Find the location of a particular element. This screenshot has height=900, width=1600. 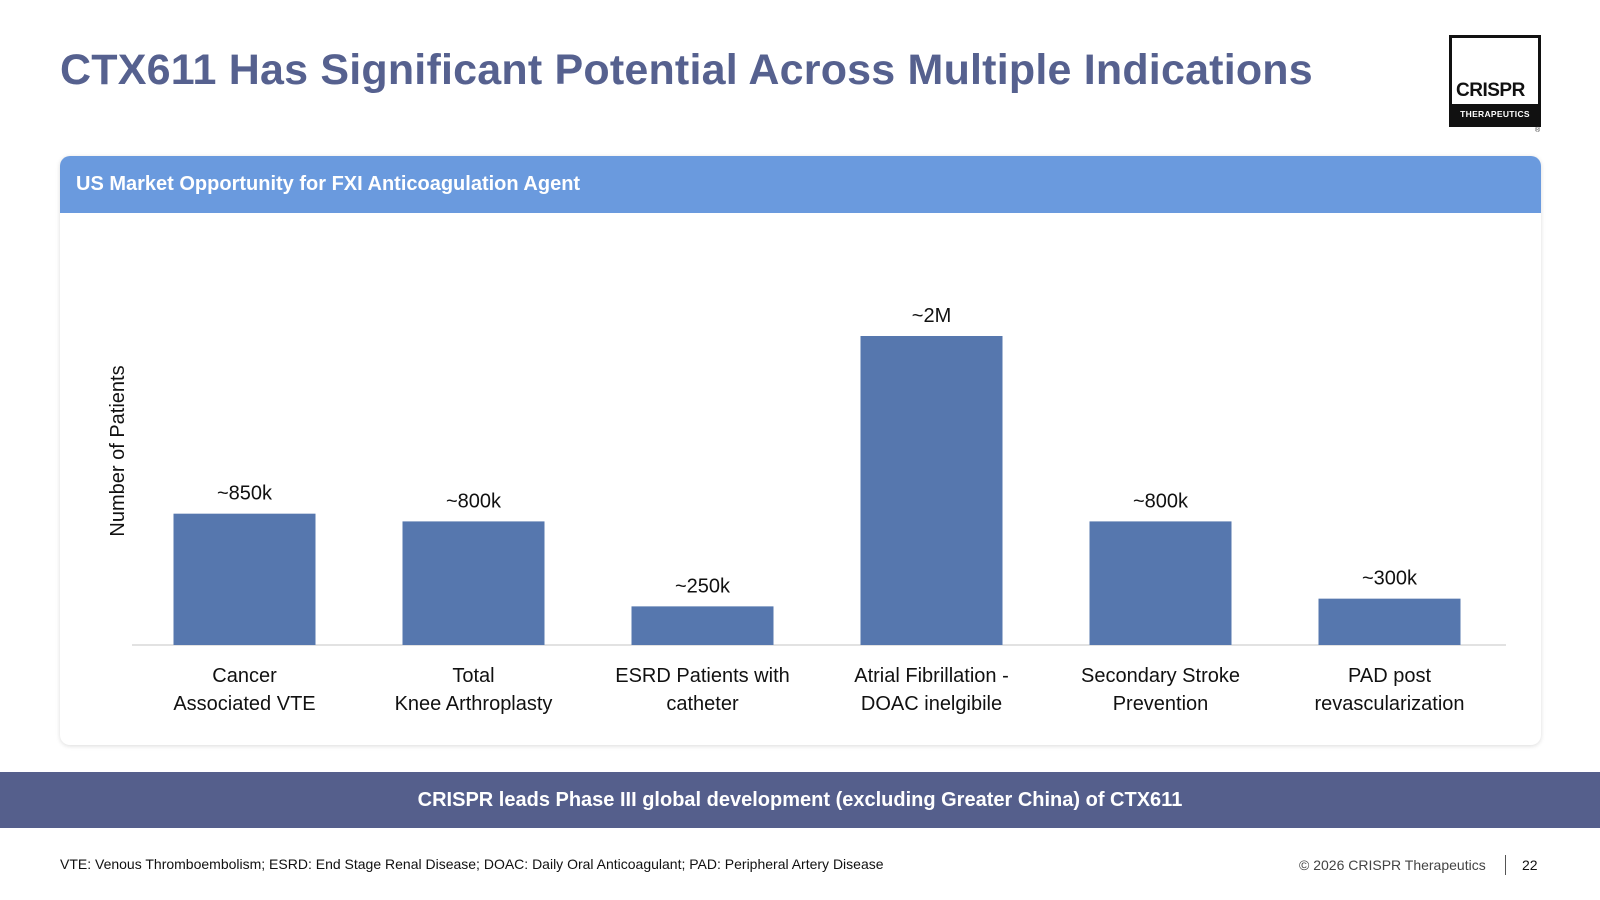

copyright-text: © 2026 CRISPR Therapeutics is located at coordinates (1392, 865).